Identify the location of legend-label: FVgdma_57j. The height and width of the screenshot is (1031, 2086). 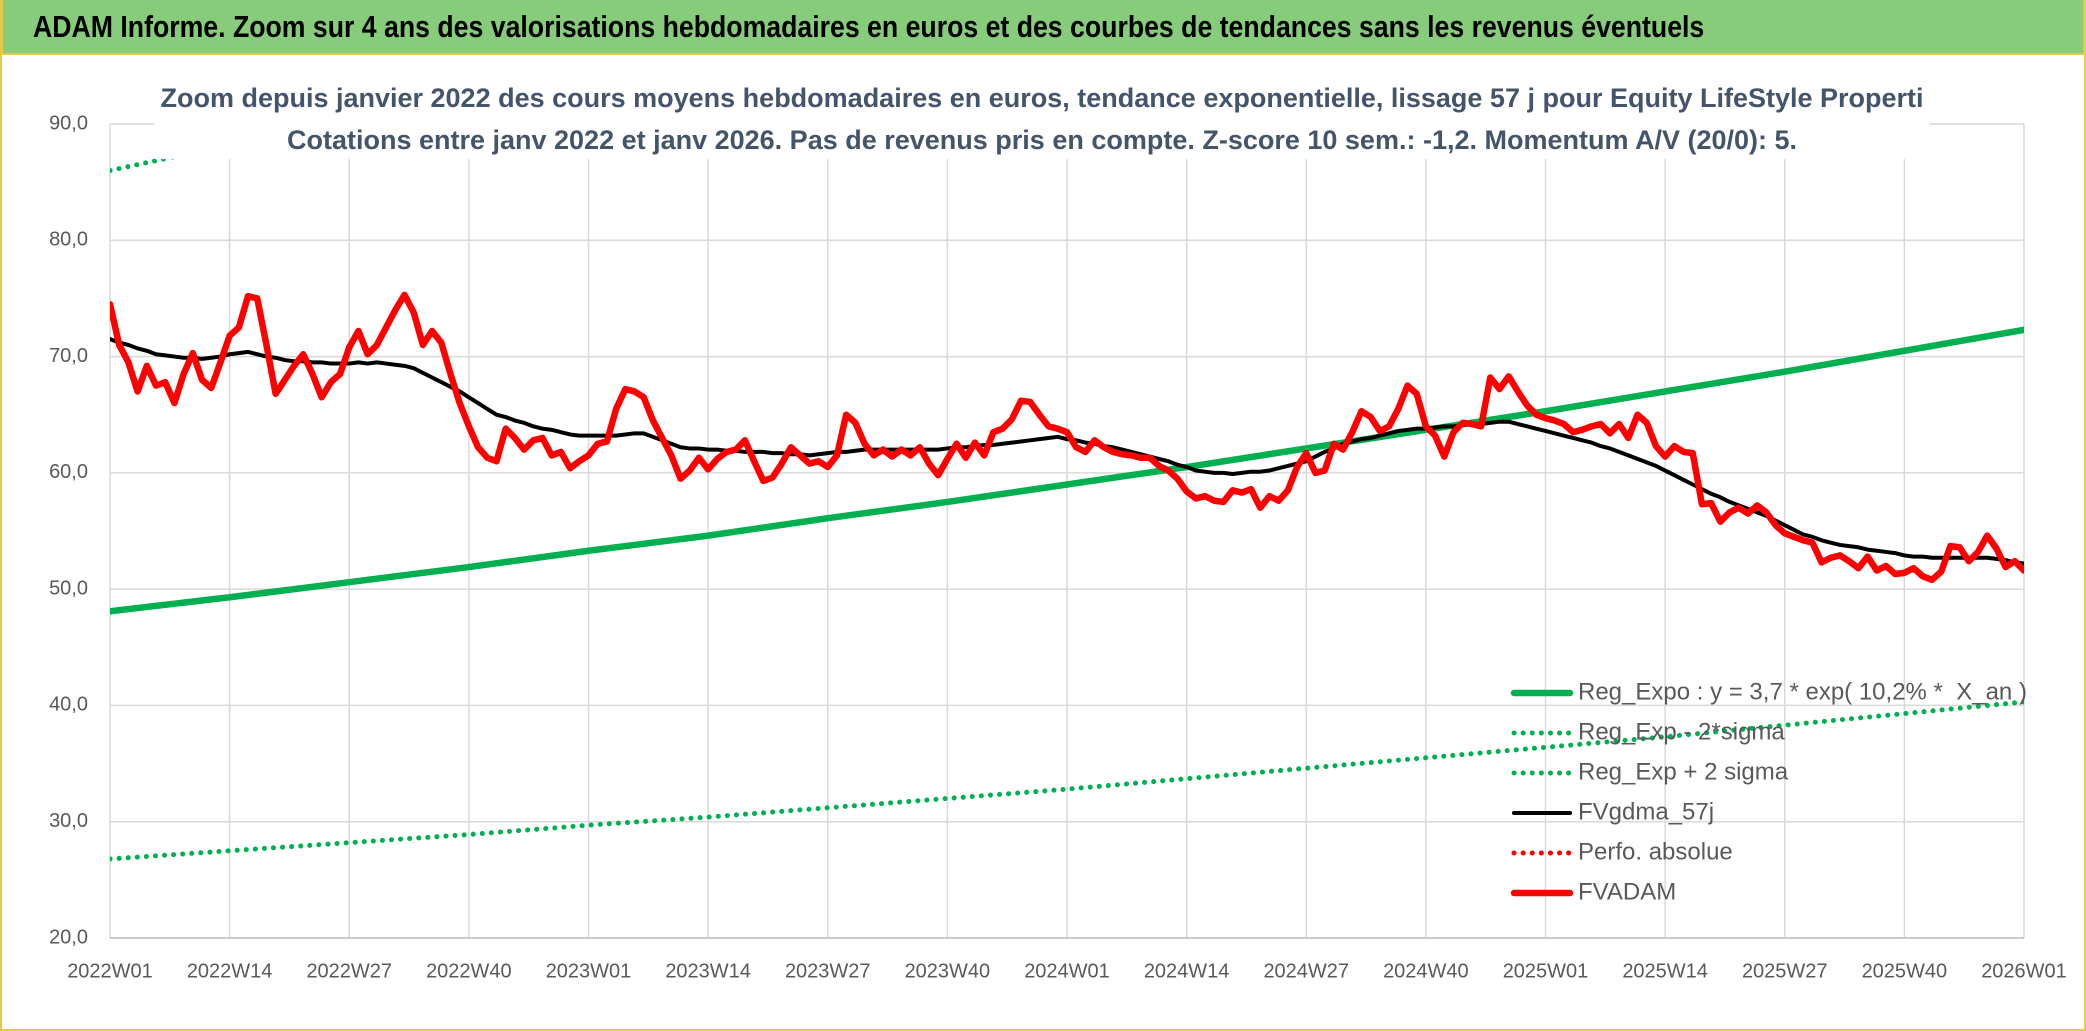
(1646, 811).